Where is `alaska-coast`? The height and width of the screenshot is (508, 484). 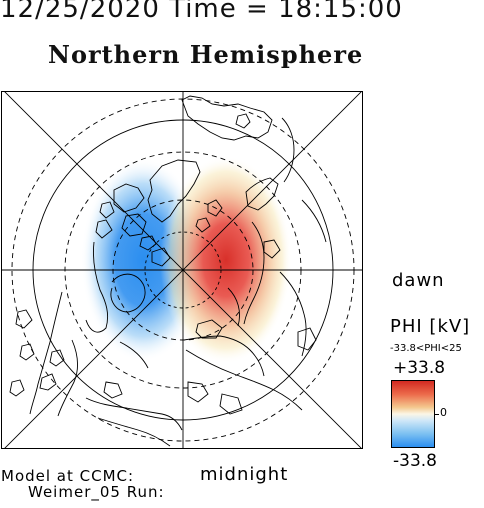
alaska-coast is located at coordinates (134, 414).